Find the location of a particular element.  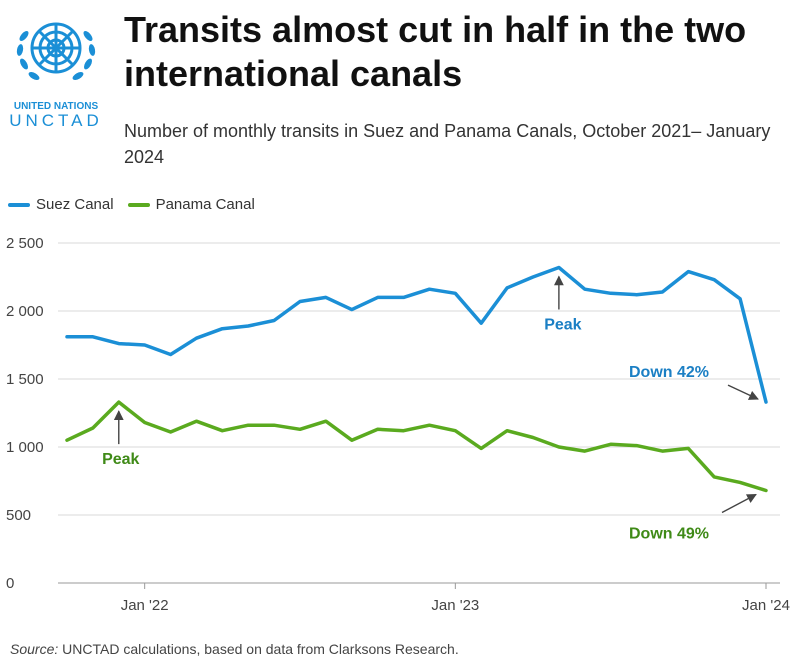

legend-swatch-panama is located at coordinates (138, 204).